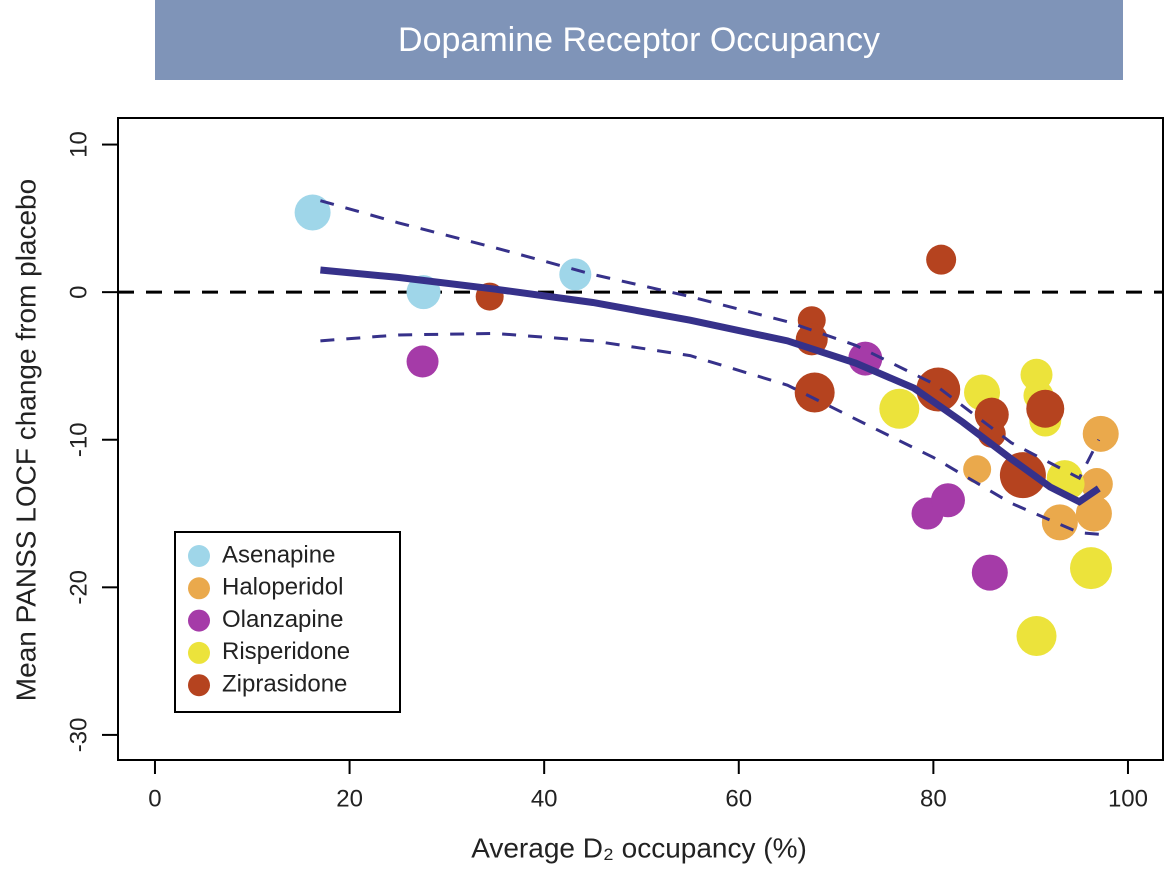 The height and width of the screenshot is (873, 1167). What do you see at coordinates (738, 798) in the screenshot?
I see `x-tick-label: 60` at bounding box center [738, 798].